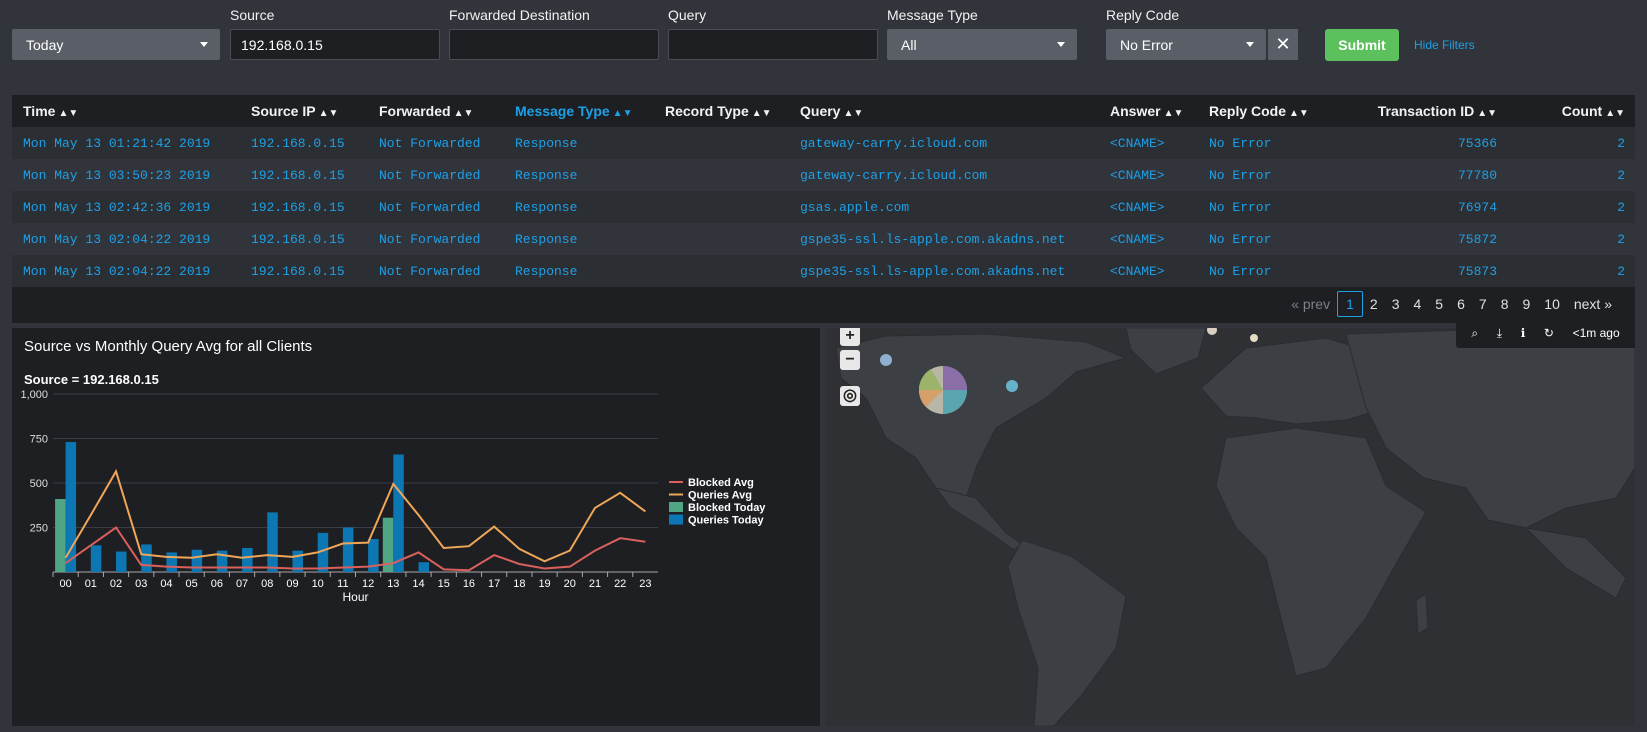  Describe the element at coordinates (1499, 332) in the screenshot. I see `download-icon: ⤓` at that location.